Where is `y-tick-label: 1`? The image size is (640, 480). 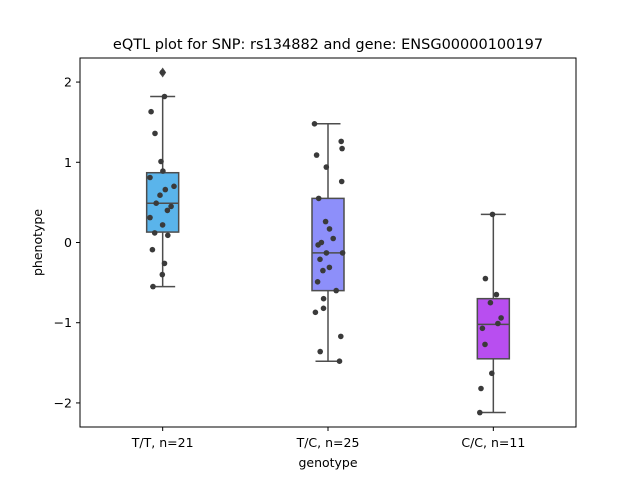
y-tick-label: 1 is located at coordinates (68, 162).